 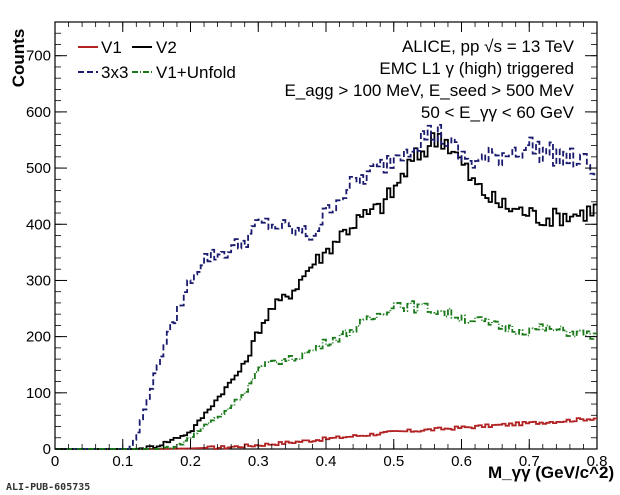 I want to click on y-tick-label: 600, so click(x=38, y=112).